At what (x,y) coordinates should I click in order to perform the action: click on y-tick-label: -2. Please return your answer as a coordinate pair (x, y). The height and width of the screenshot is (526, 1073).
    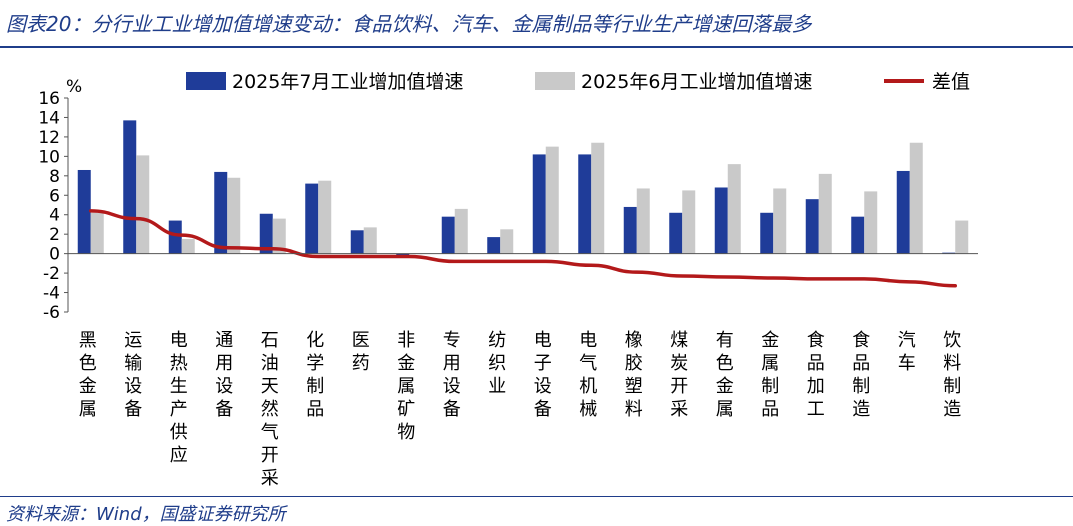
    Looking at the image, I should click on (51, 274).